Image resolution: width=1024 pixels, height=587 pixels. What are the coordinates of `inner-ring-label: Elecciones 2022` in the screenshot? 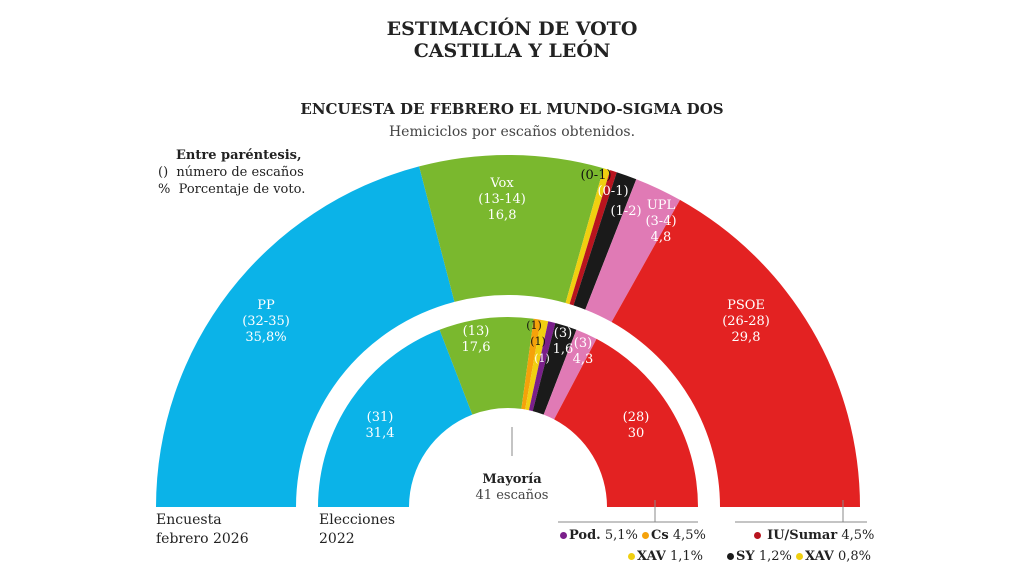 It's located at (357, 529).